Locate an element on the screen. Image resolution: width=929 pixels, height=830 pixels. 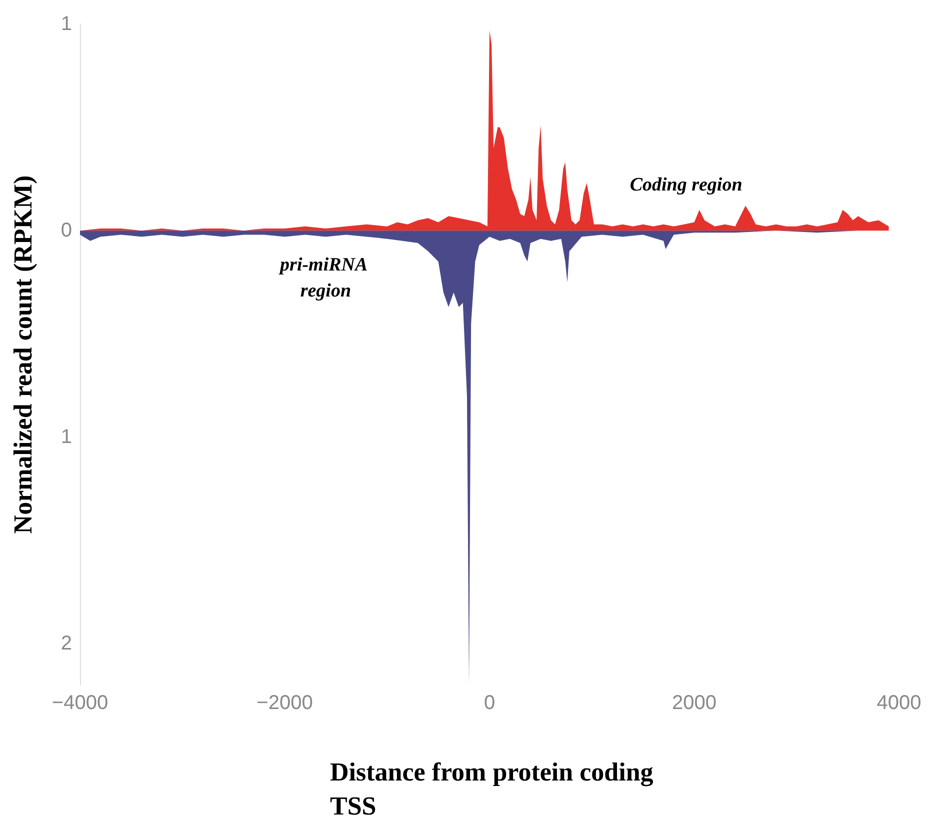
annotation: Coding region is located at coordinates (686, 185).